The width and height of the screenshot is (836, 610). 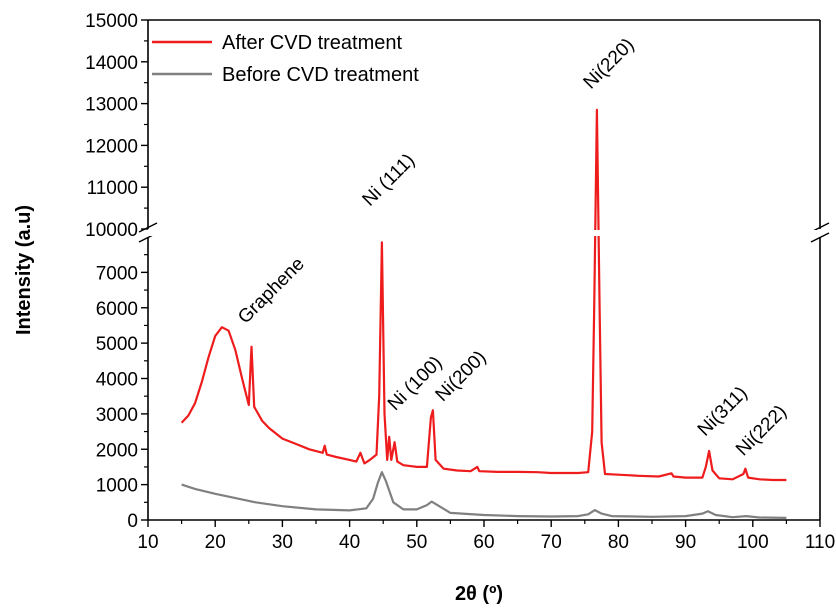 What do you see at coordinates (479, 594) in the screenshot?
I see `x-axis-title: 2θ (º)` at bounding box center [479, 594].